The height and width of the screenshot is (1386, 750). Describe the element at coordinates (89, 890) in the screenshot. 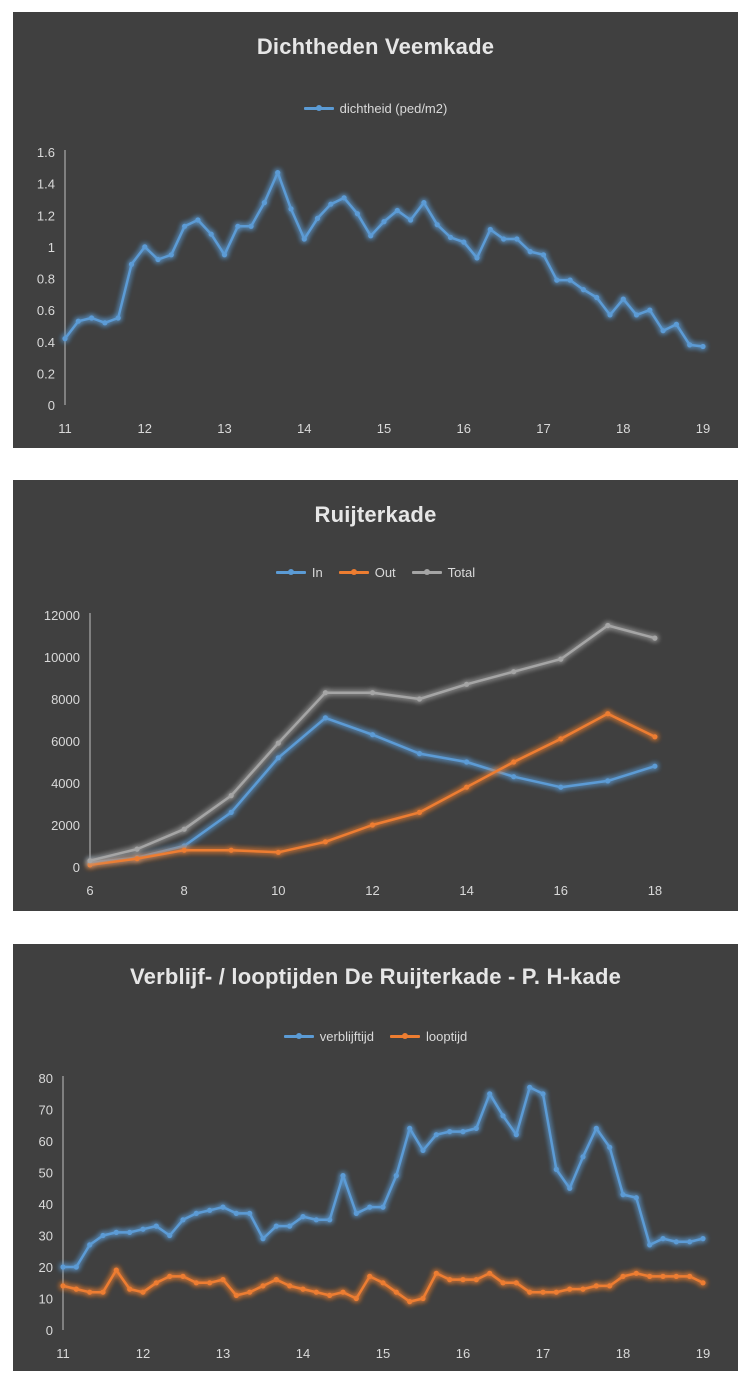

I see `x-tick-label: 6` at that location.